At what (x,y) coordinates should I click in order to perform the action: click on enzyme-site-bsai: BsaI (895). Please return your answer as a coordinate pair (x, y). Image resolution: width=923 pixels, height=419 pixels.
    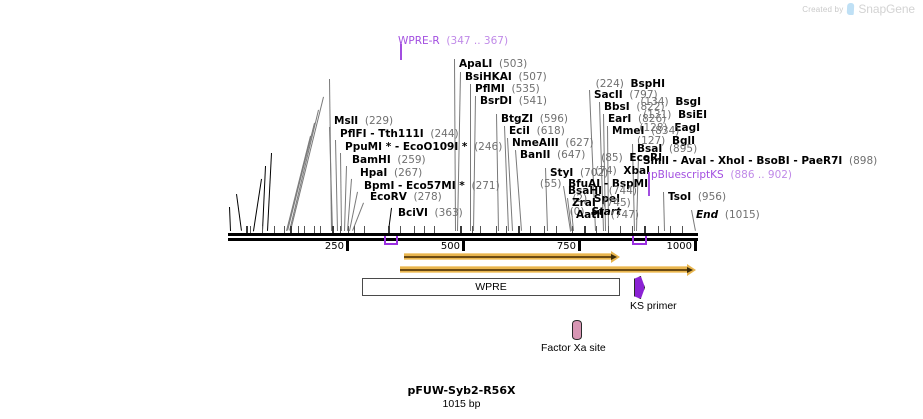
    Looking at the image, I should click on (667, 149).